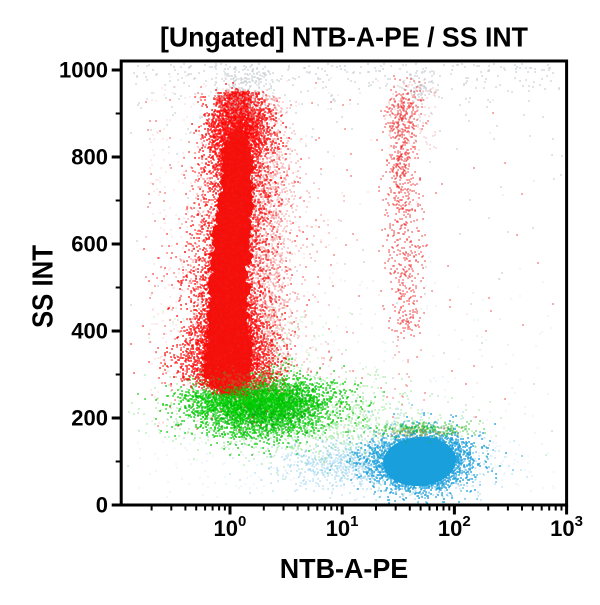 Image resolution: width=600 pixels, height=605 pixels. I want to click on svg-text: 1000, so click(83, 70).